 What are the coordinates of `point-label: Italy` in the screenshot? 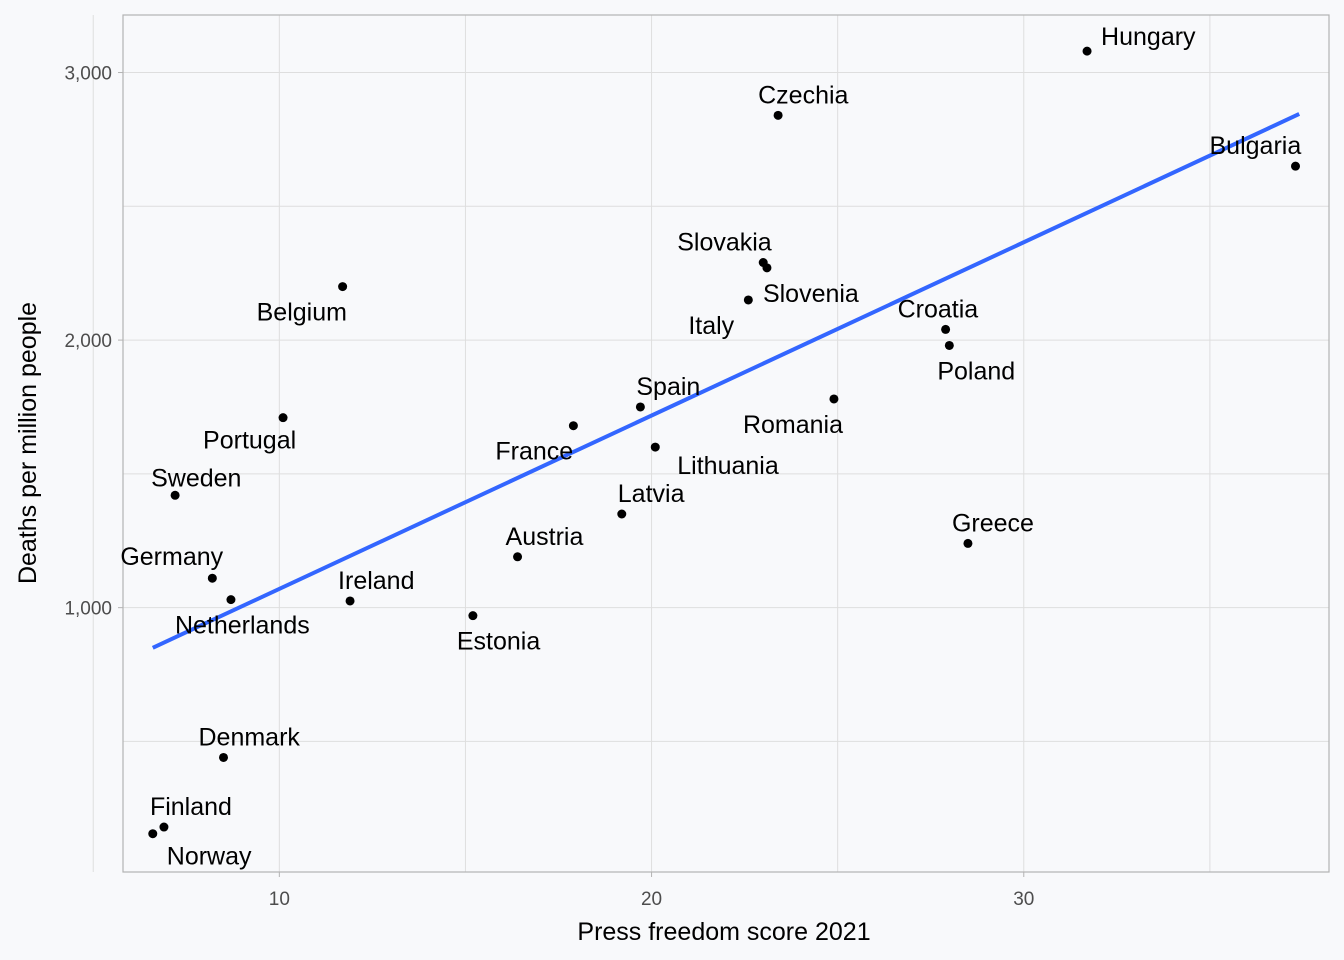 It's located at (711, 326).